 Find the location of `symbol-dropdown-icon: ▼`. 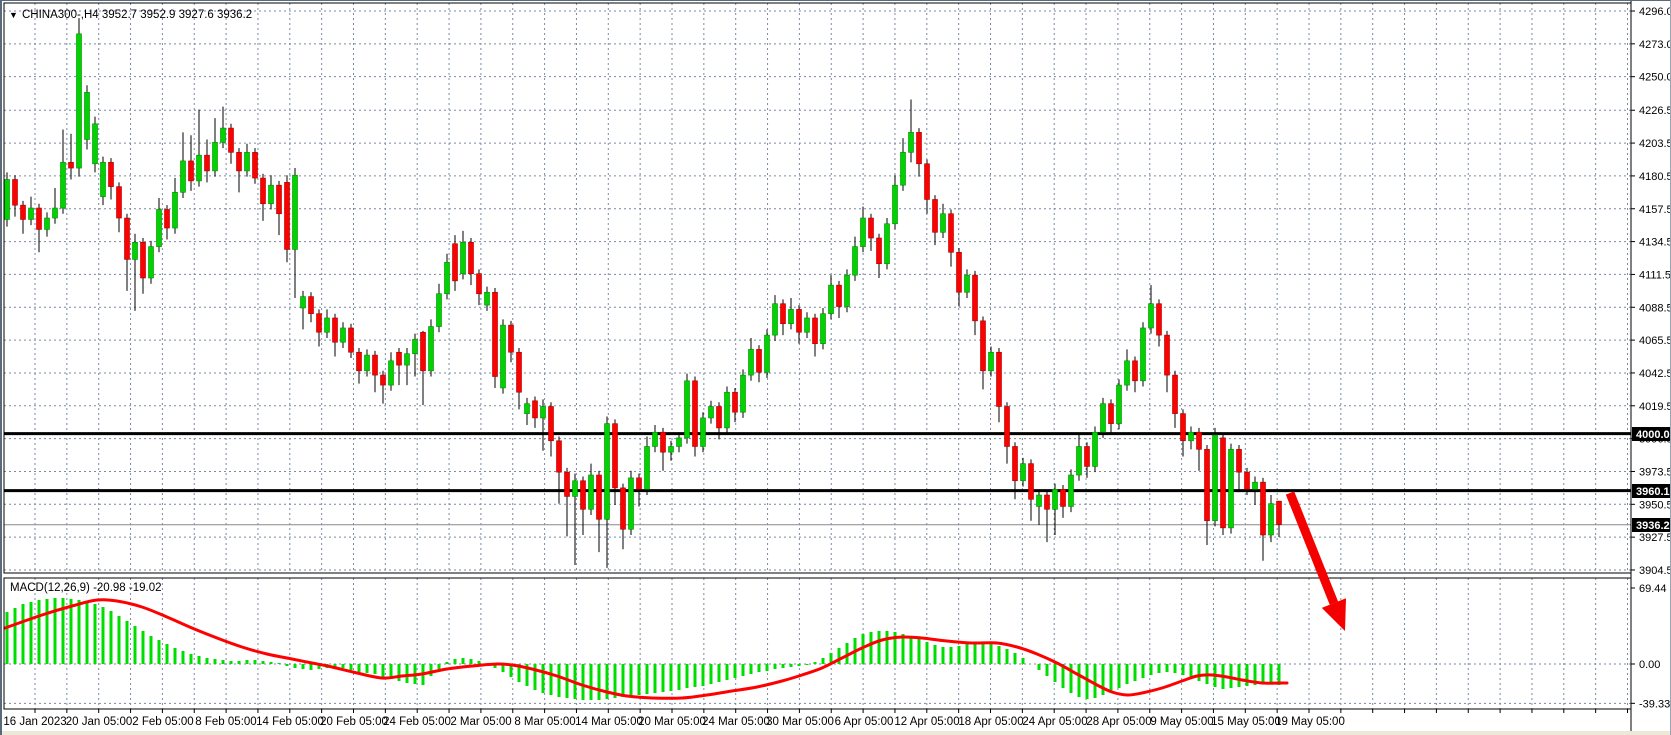

symbol-dropdown-icon: ▼ is located at coordinates (13, 15).